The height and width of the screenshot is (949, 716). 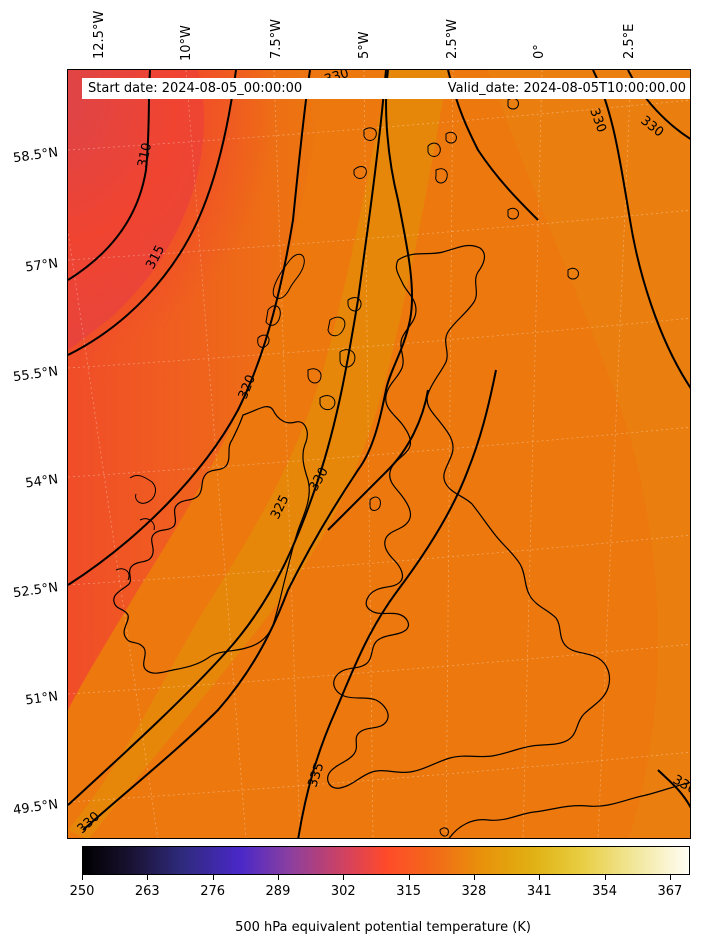 I want to click on colorbar-tick-label: 263, so click(x=147, y=891).